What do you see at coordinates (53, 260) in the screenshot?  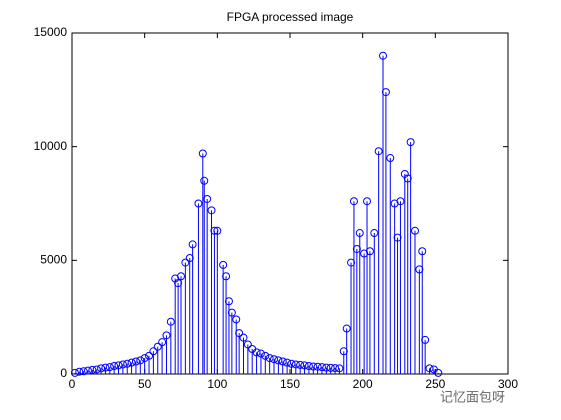 I see `y-tick-label: 5000` at bounding box center [53, 260].